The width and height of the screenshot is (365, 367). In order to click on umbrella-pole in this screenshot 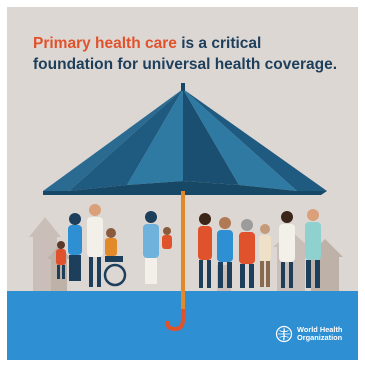, I will do `click(183, 250)`.